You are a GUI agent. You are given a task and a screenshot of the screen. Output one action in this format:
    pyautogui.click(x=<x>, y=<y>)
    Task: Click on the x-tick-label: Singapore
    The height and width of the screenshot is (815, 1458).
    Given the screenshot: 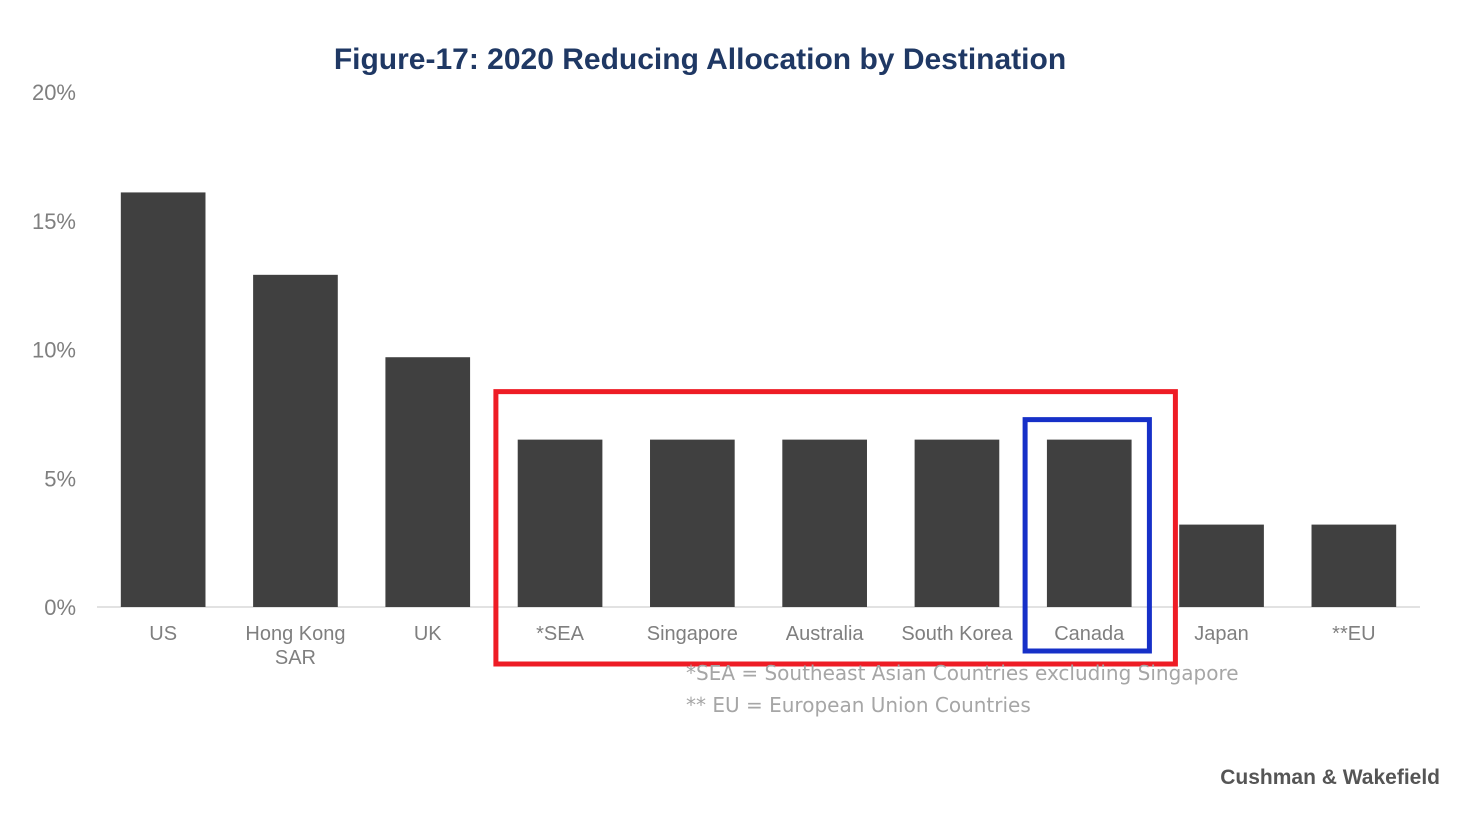 What is the action you would take?
    pyautogui.click(x=692, y=634)
    